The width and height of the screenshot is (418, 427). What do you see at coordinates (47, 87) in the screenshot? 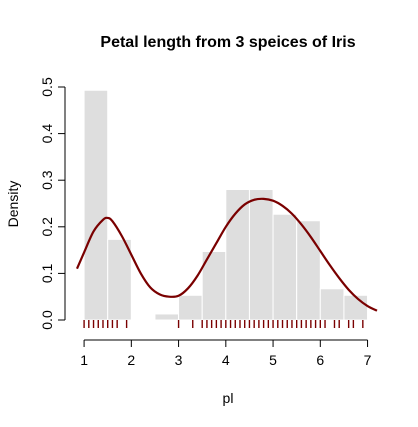
I see `y-tick-label: 0.5` at bounding box center [47, 87].